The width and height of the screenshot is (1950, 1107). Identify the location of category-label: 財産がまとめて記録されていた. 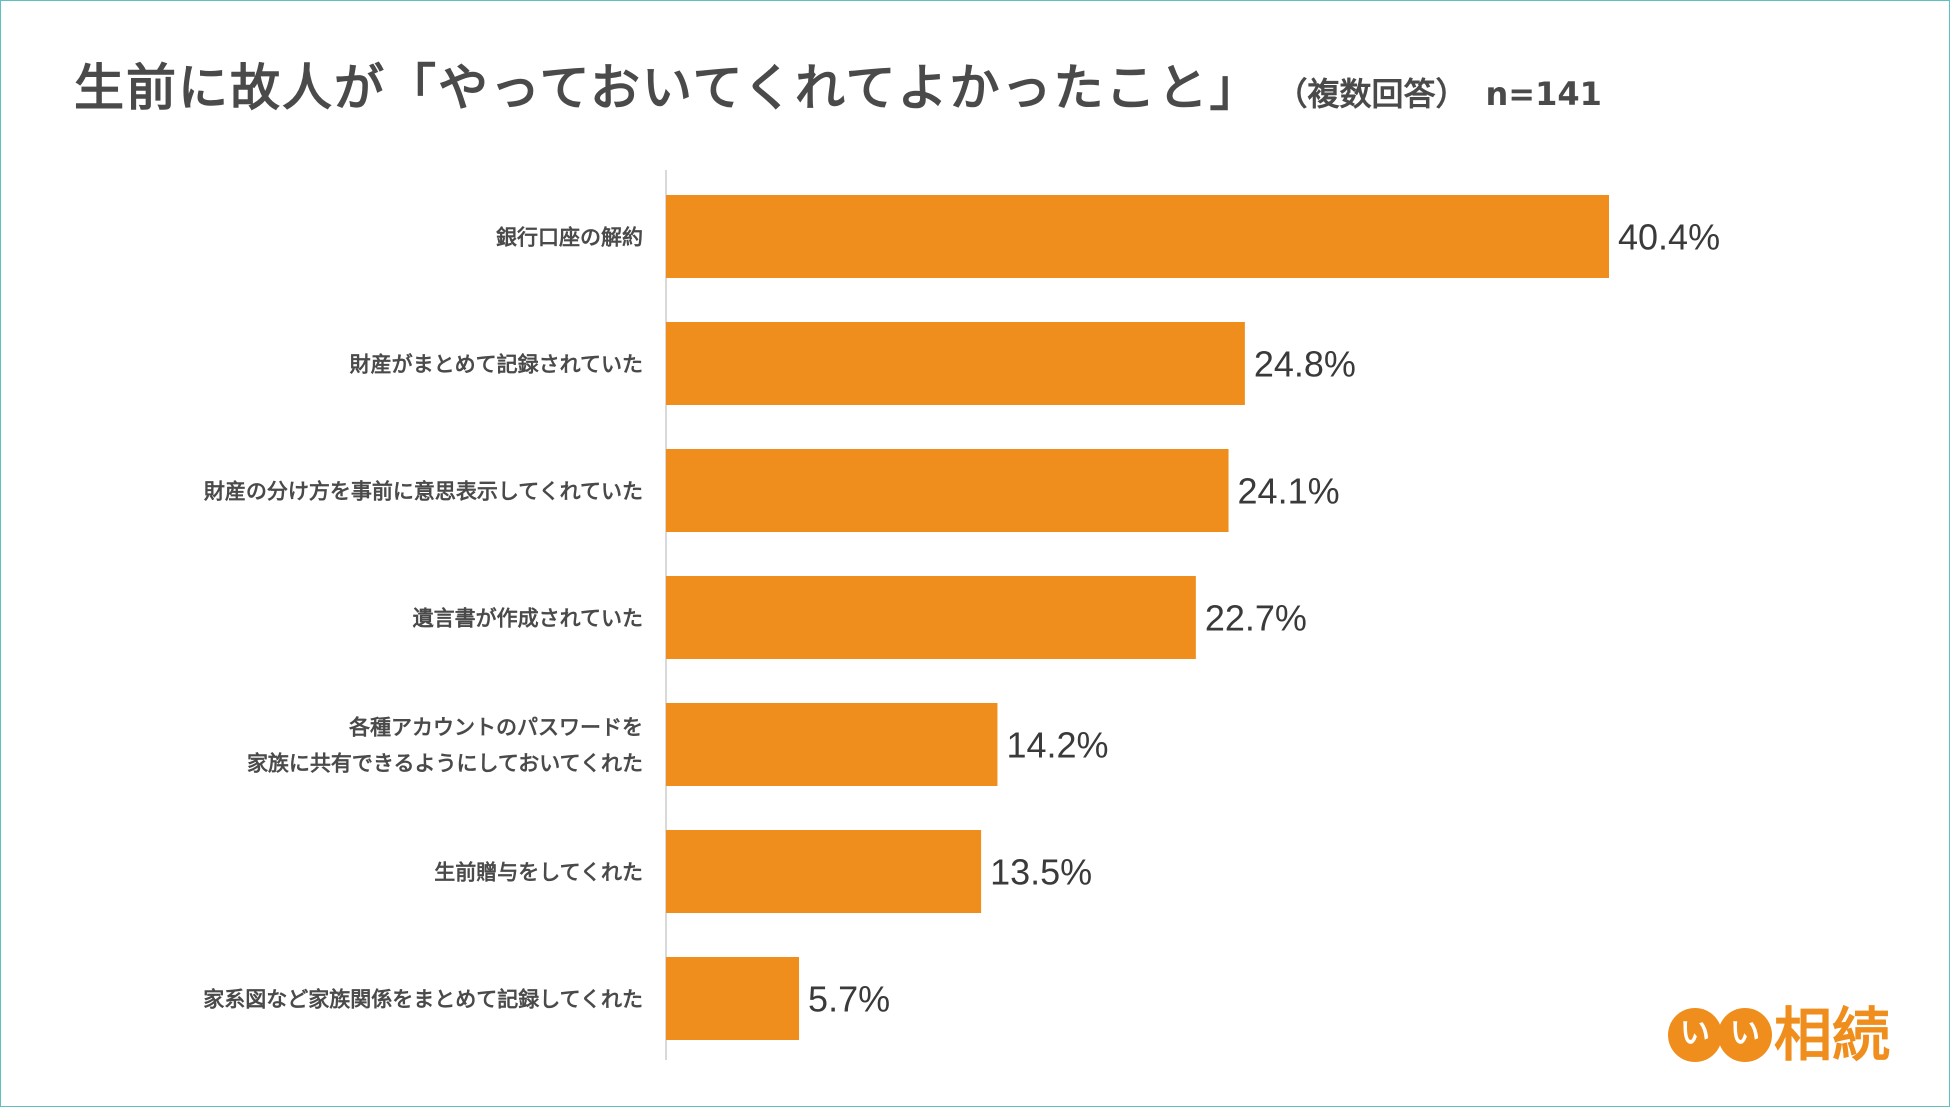
(496, 365).